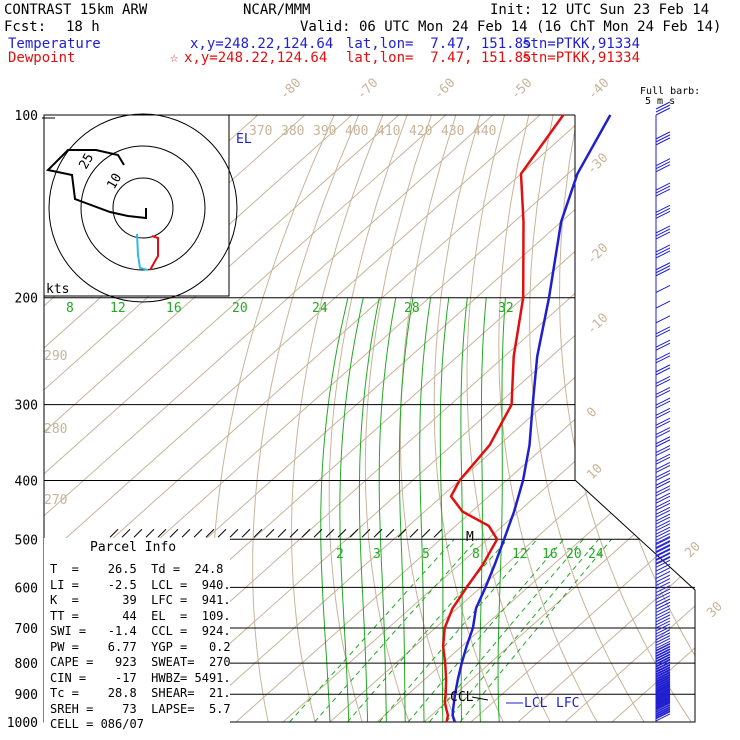  What do you see at coordinates (137, 569) in the screenshot?
I see `parcel-info-row: T = 26.5 Td = 24.8` at bounding box center [137, 569].